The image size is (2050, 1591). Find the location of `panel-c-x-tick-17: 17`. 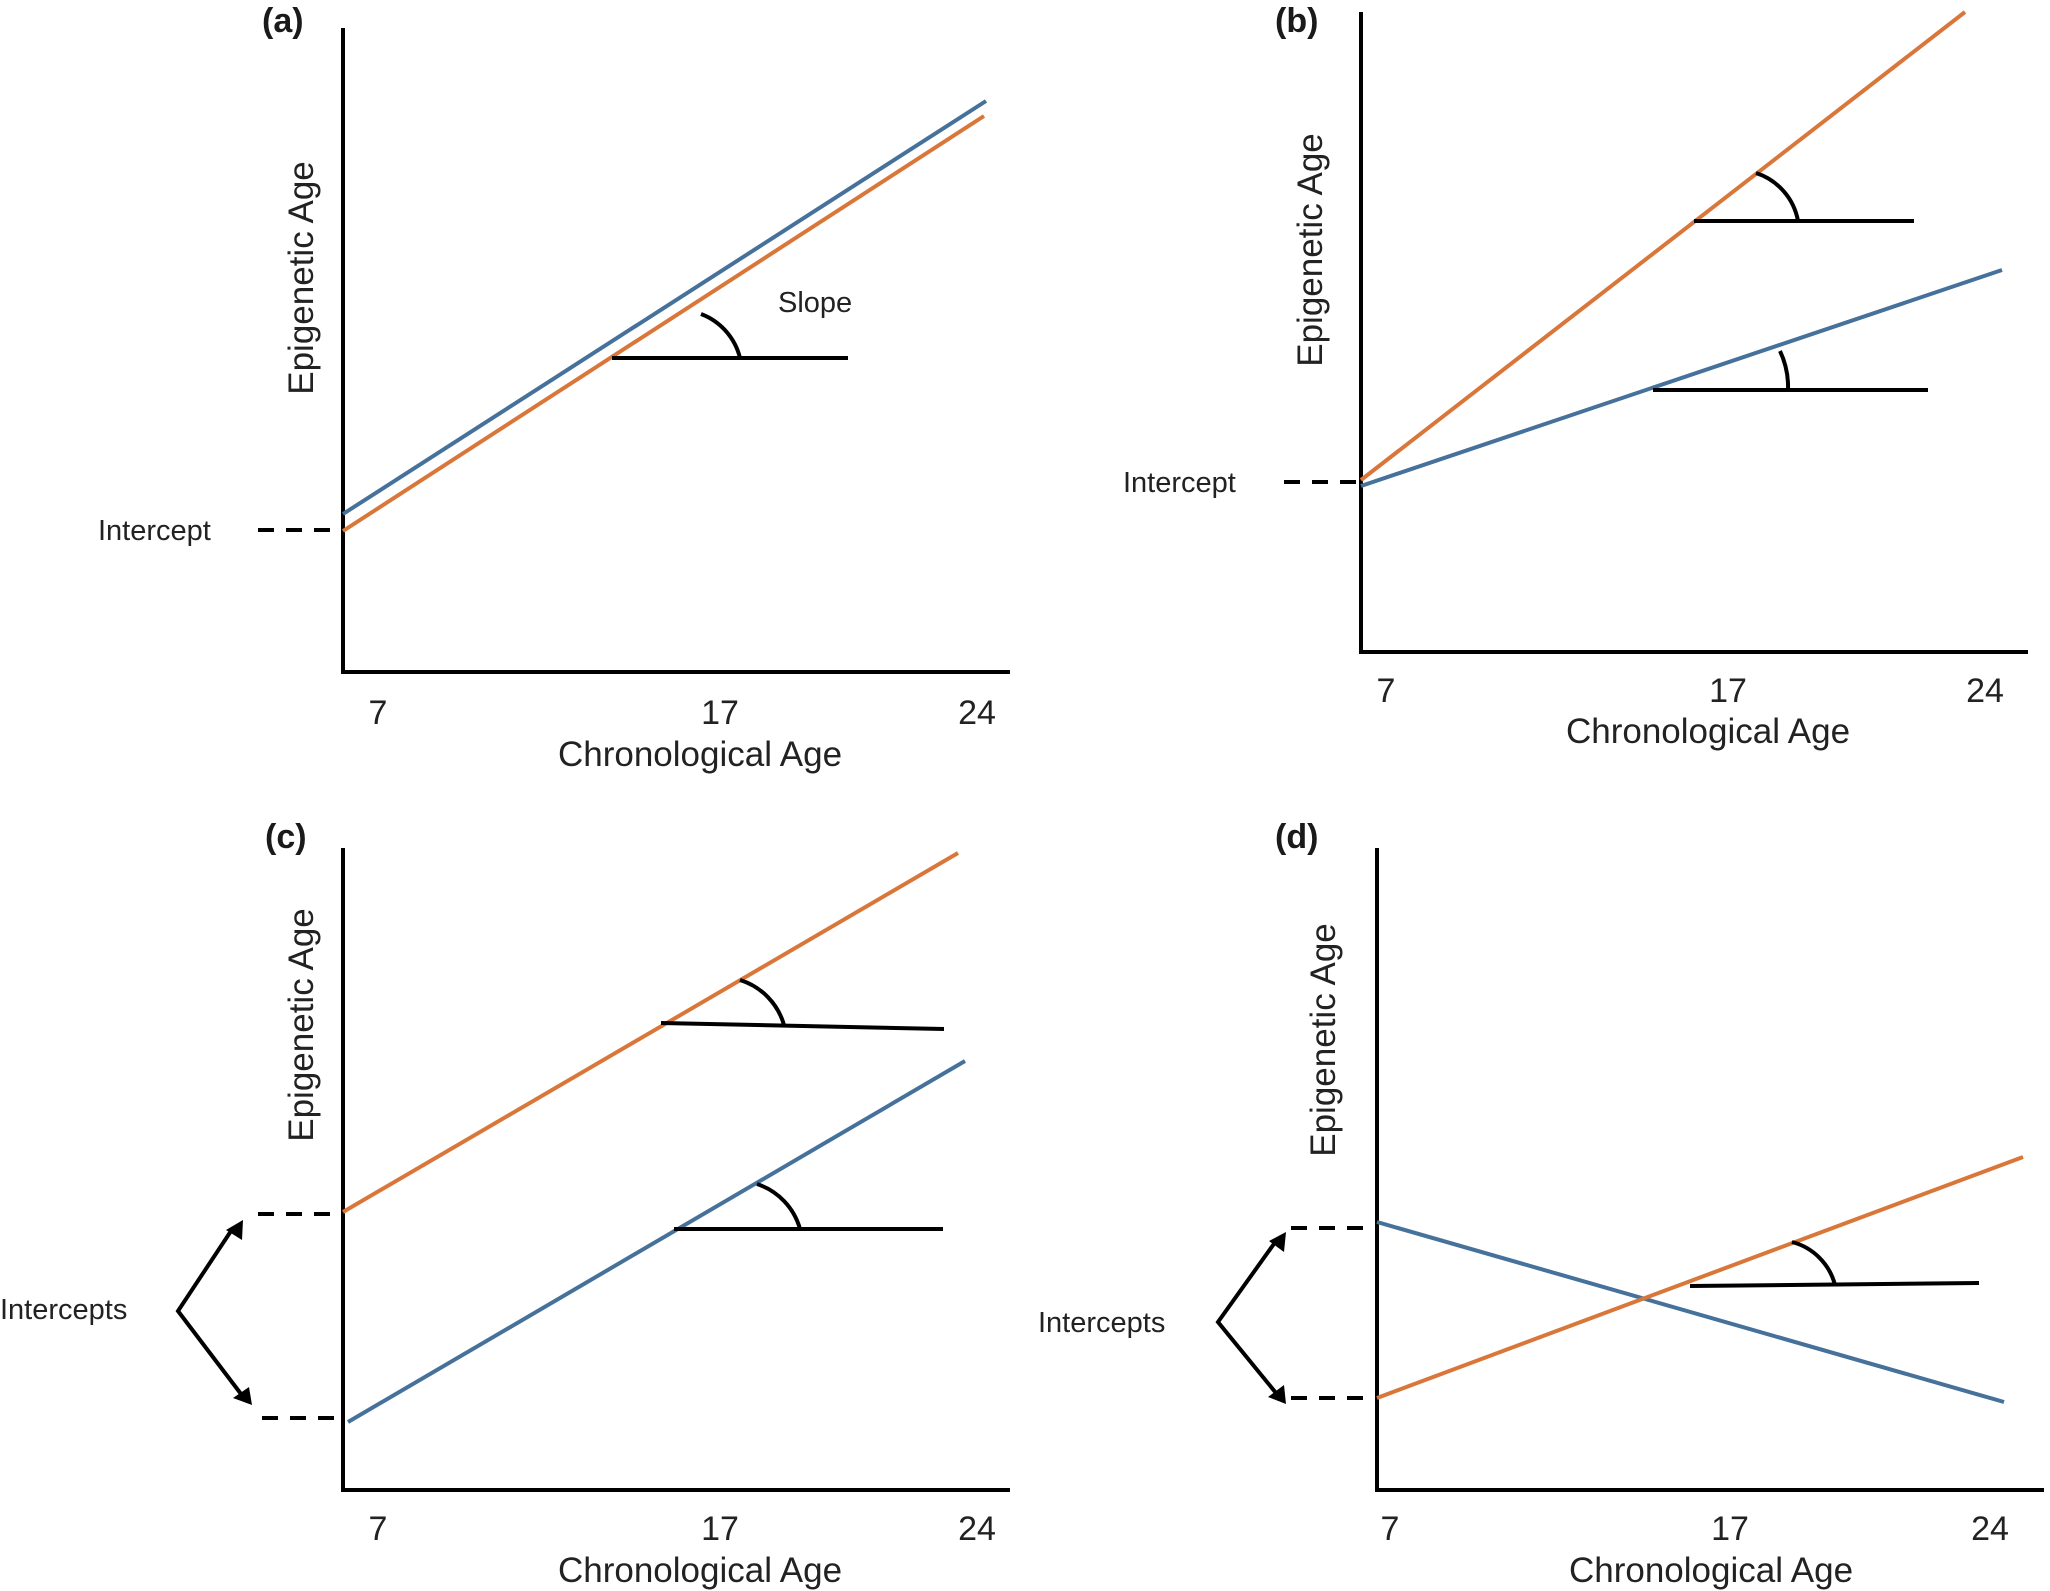

panel-c-x-tick-17: 17 is located at coordinates (720, 1529).